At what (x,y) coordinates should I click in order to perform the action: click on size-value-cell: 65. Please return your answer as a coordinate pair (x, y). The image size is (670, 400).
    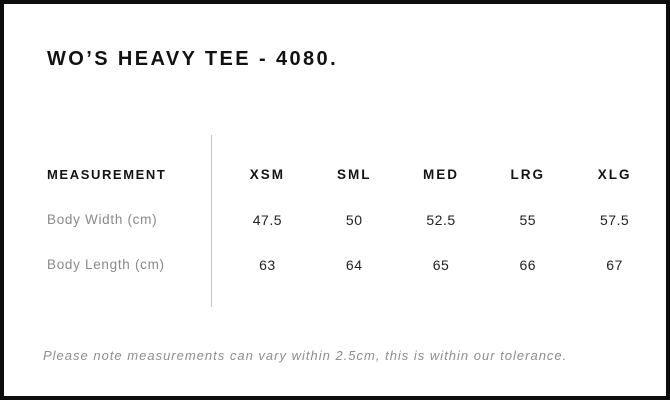
    Looking at the image, I should click on (441, 264).